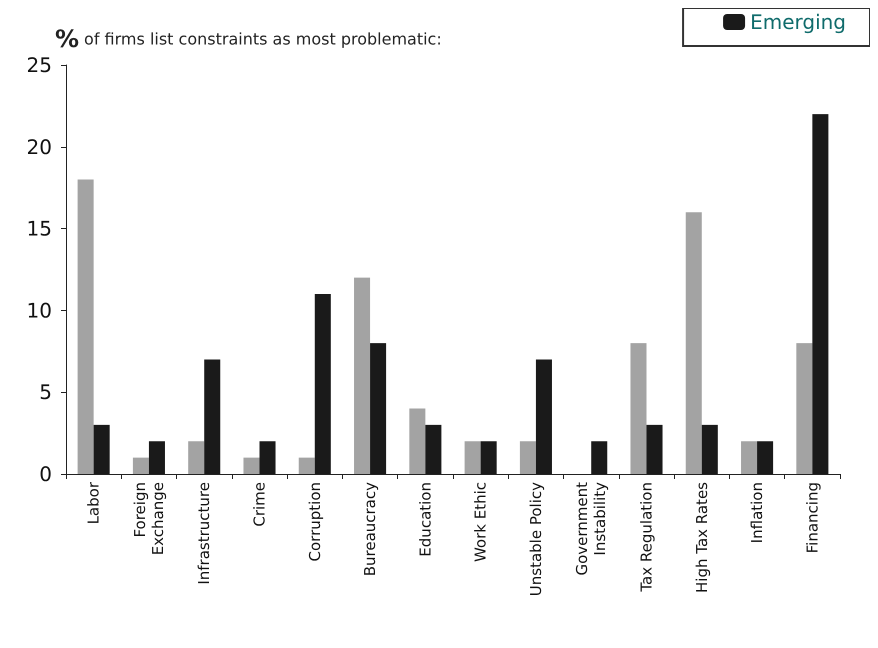 This screenshot has height=648, width=878. I want to click on y-tick-label: 15, so click(39, 228).